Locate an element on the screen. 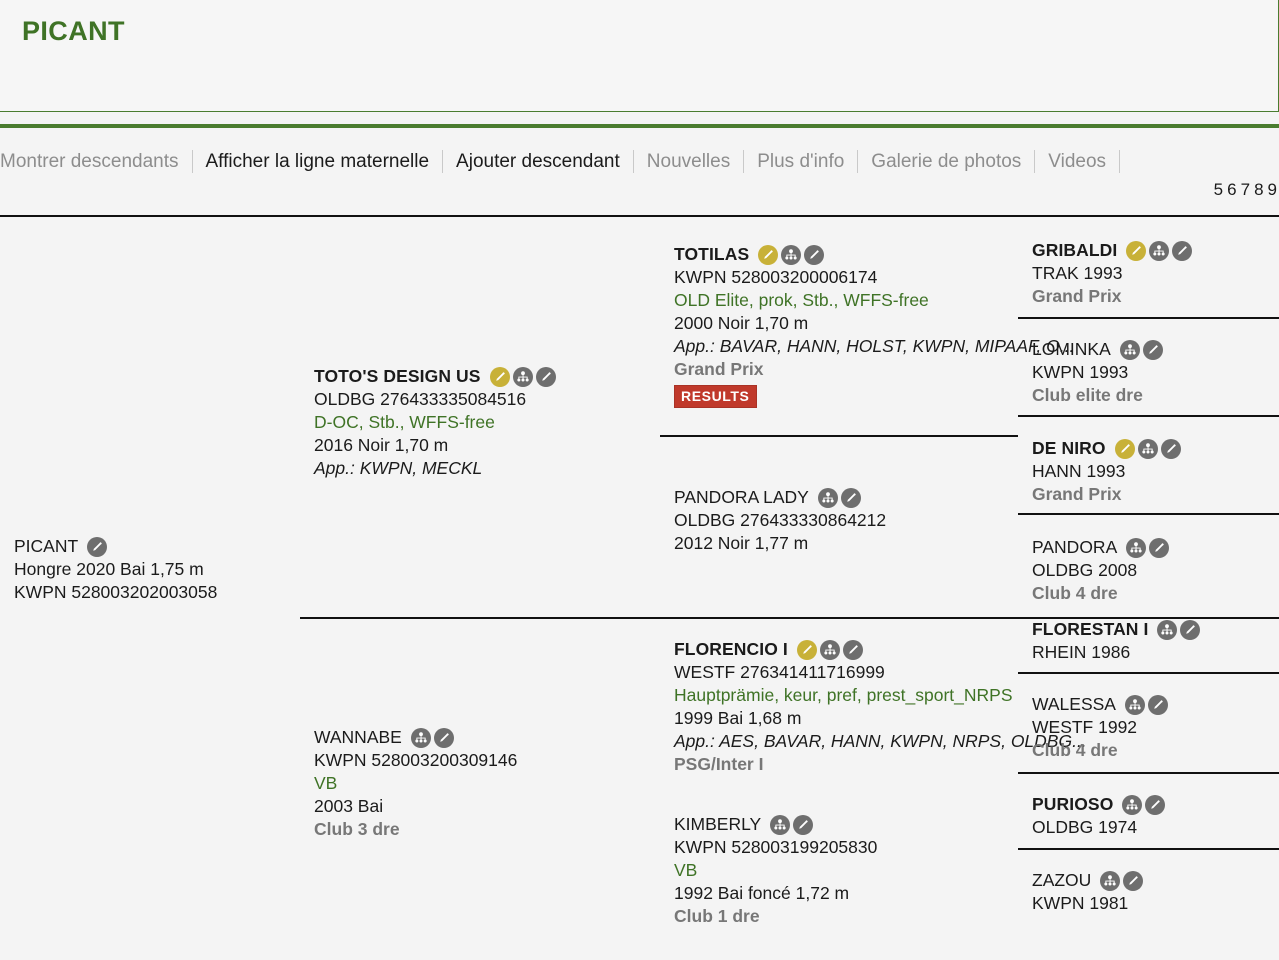 The image size is (1279, 960). horse-name: PANDORA LADY is located at coordinates (741, 497).